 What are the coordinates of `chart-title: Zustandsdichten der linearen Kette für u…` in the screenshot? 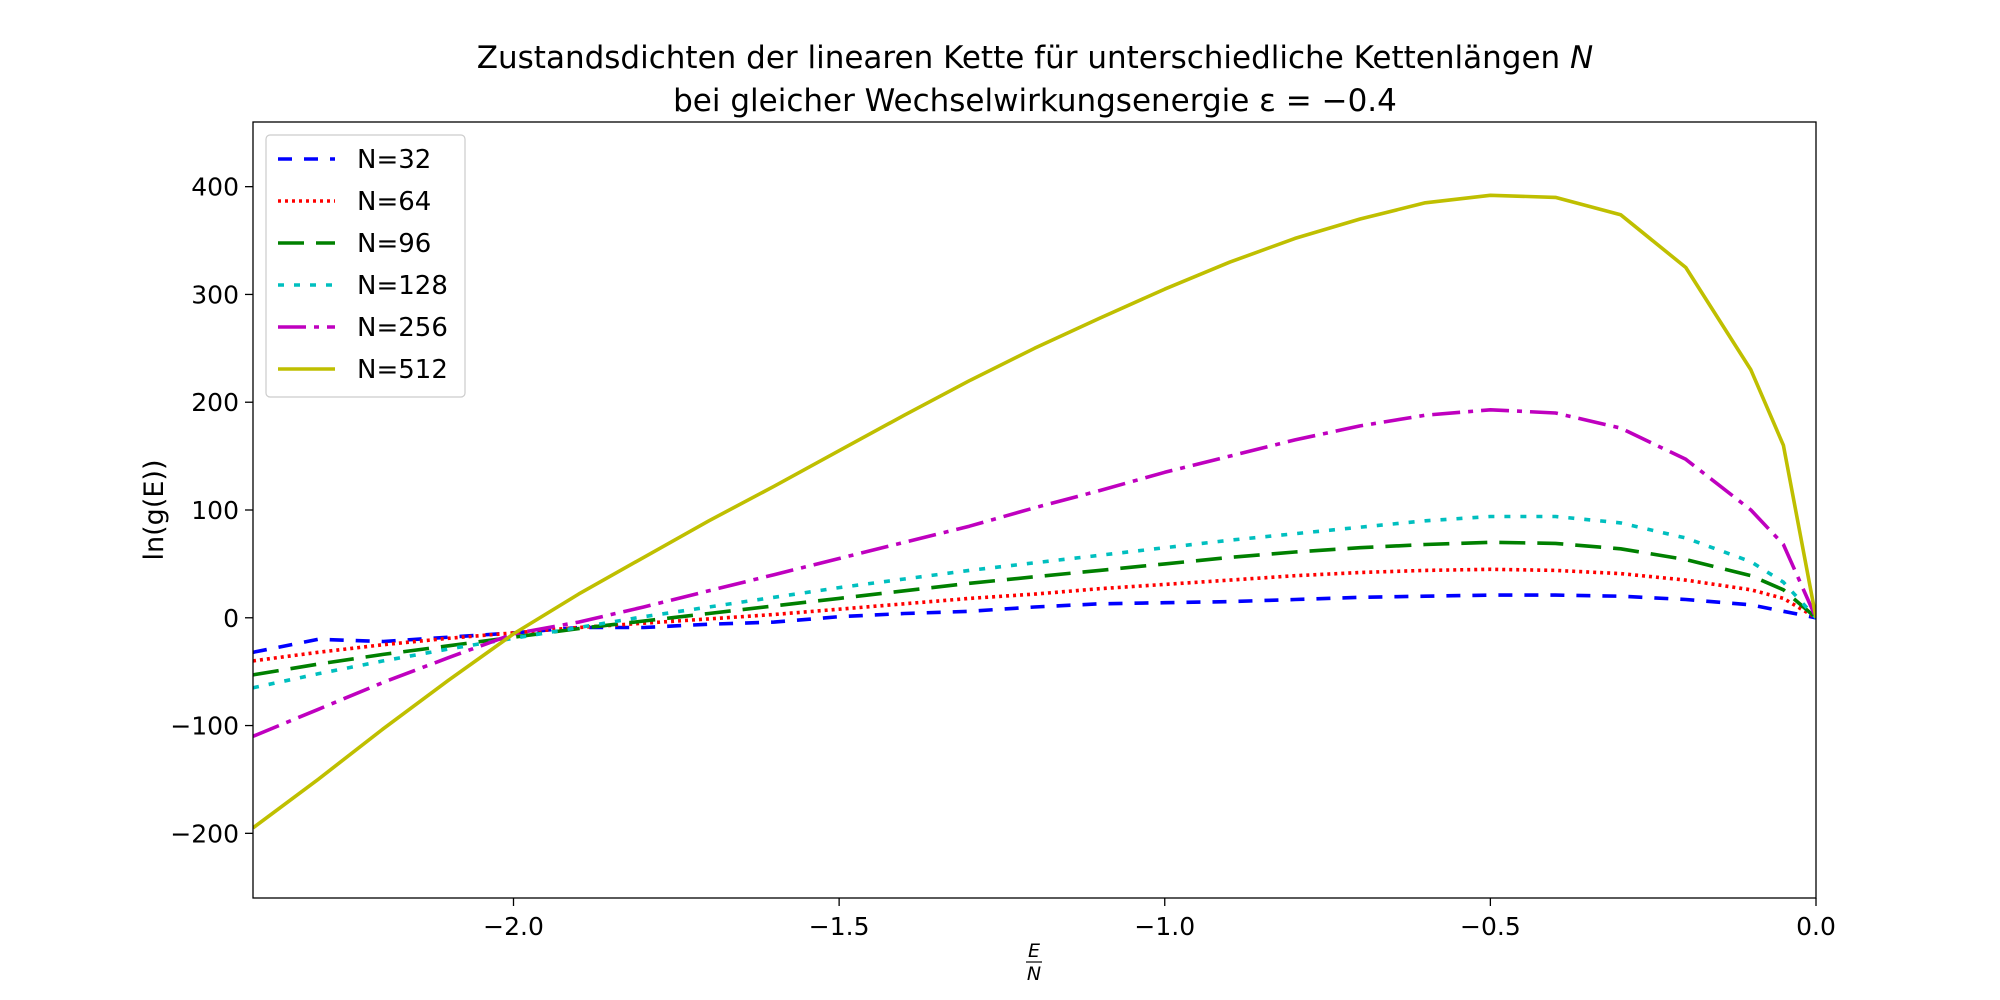 It's located at (1035, 58).